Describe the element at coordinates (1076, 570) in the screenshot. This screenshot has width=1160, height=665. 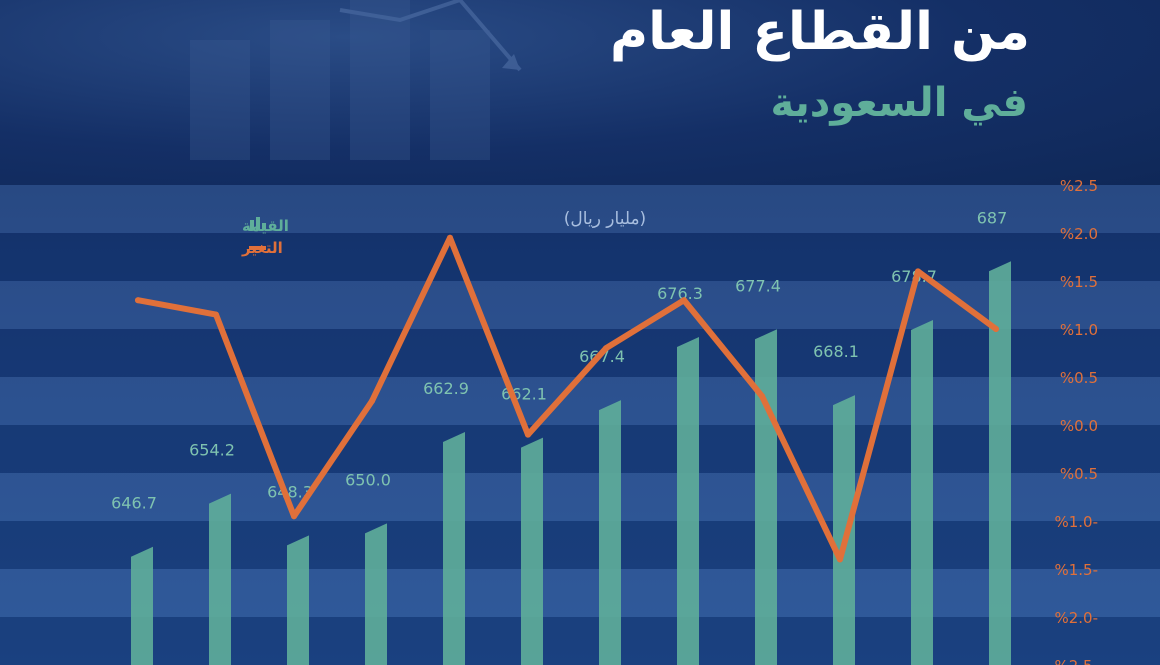
I see `right-axis-tick-label: %1.5-` at that location.